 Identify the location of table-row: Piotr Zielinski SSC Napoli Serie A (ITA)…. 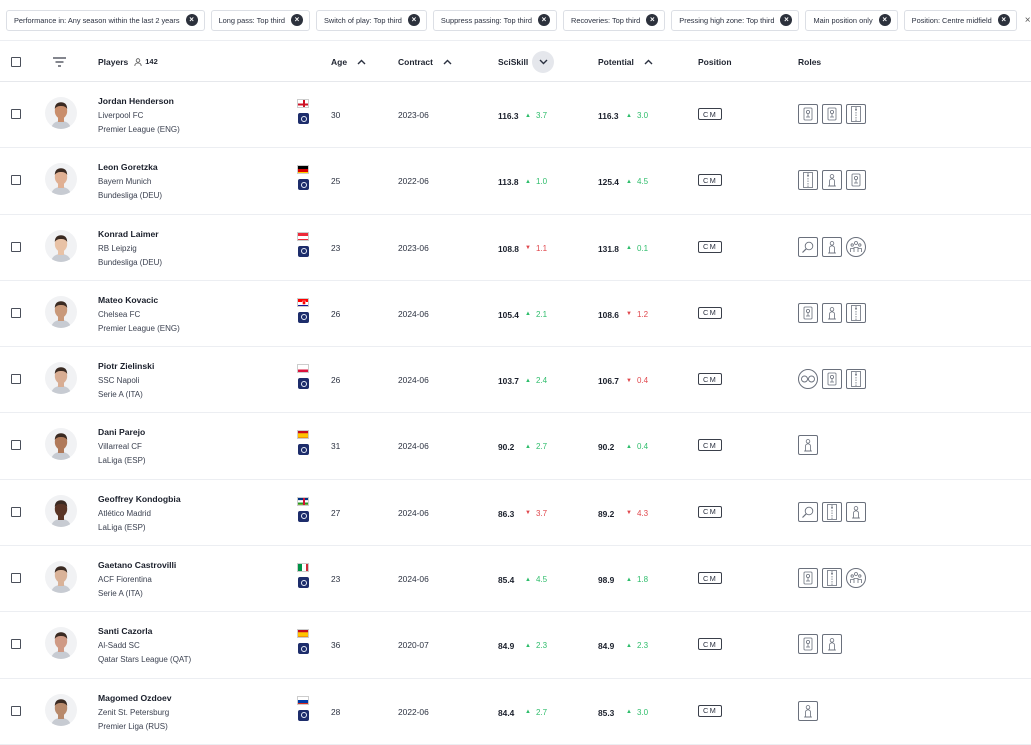
(515, 380).